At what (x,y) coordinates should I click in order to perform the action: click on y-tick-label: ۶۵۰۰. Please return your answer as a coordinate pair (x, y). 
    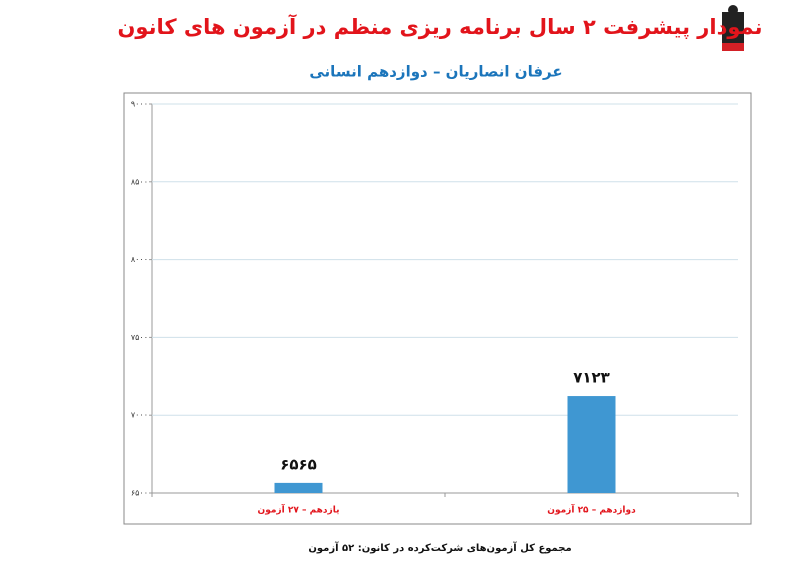
    Looking at the image, I should click on (139, 493).